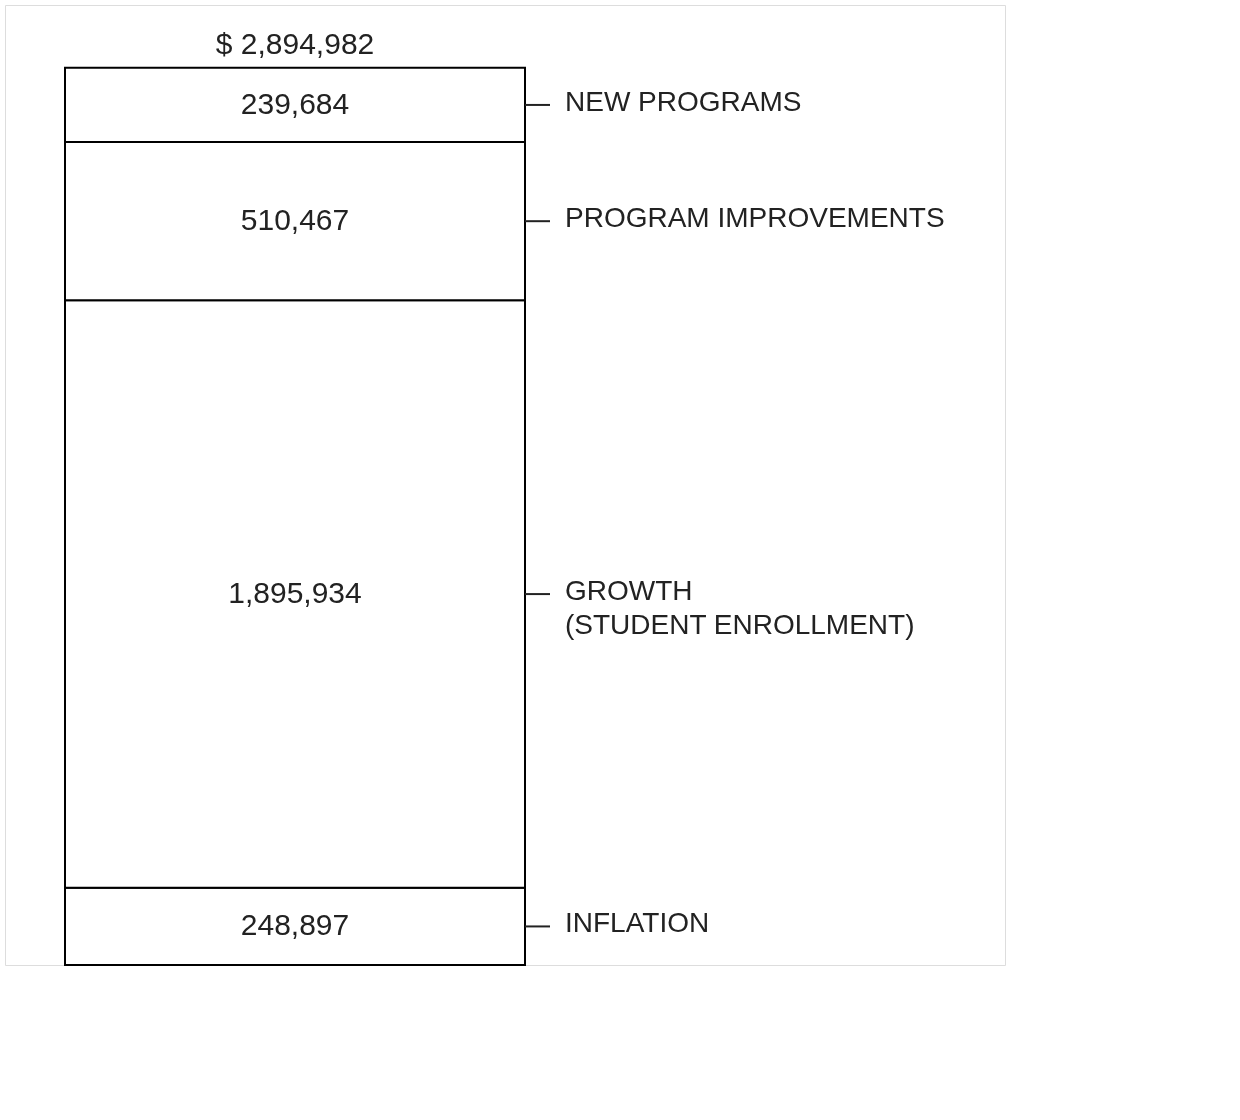 The width and height of the screenshot is (1240, 1120). I want to click on data-label: 510,467, so click(295, 220).